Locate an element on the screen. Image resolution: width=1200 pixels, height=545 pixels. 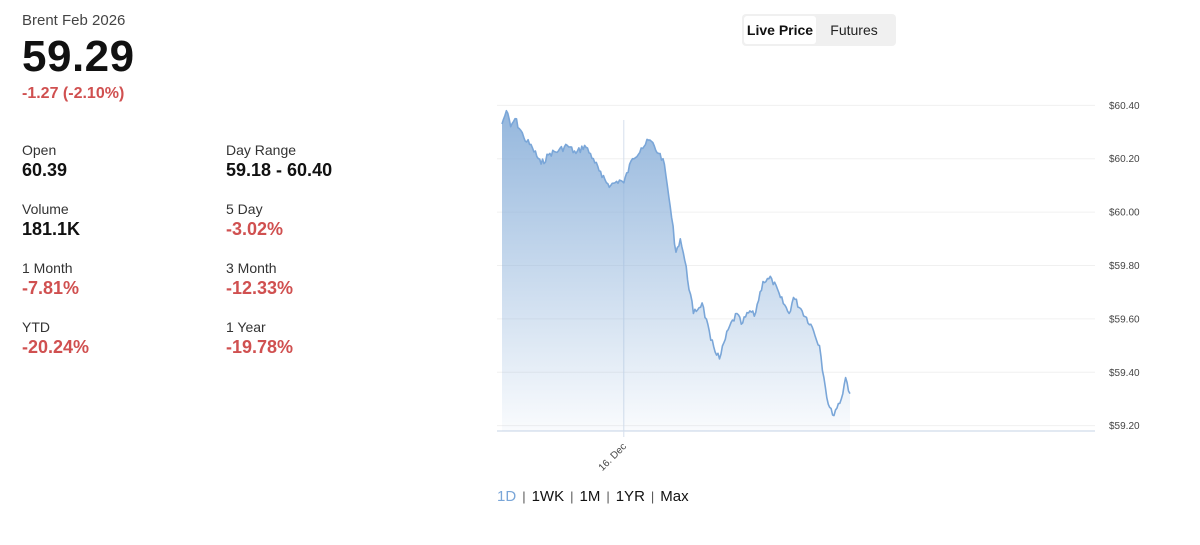
stat-3-month: 3 Month -12.33% is located at coordinates (326, 279).